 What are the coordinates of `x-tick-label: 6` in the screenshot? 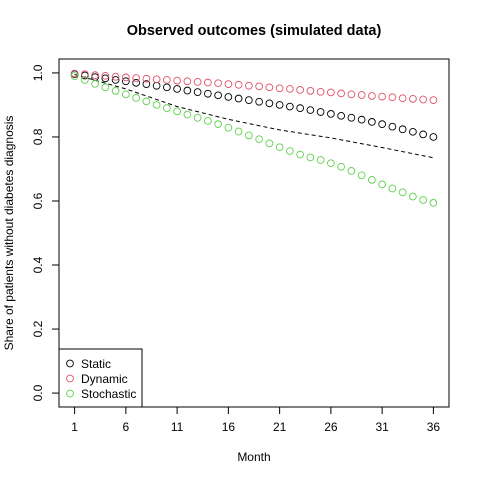 It's located at (126, 427).